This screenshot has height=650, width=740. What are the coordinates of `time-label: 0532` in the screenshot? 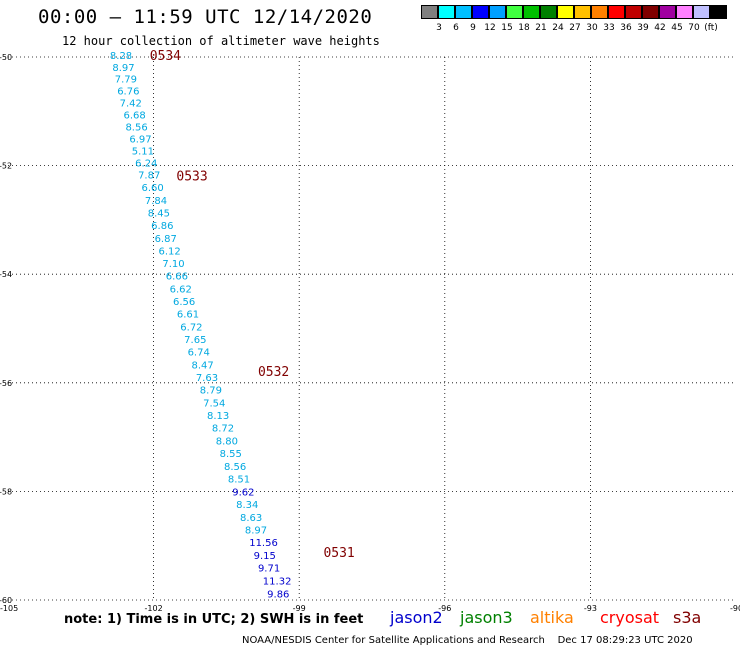 It's located at (273, 372).